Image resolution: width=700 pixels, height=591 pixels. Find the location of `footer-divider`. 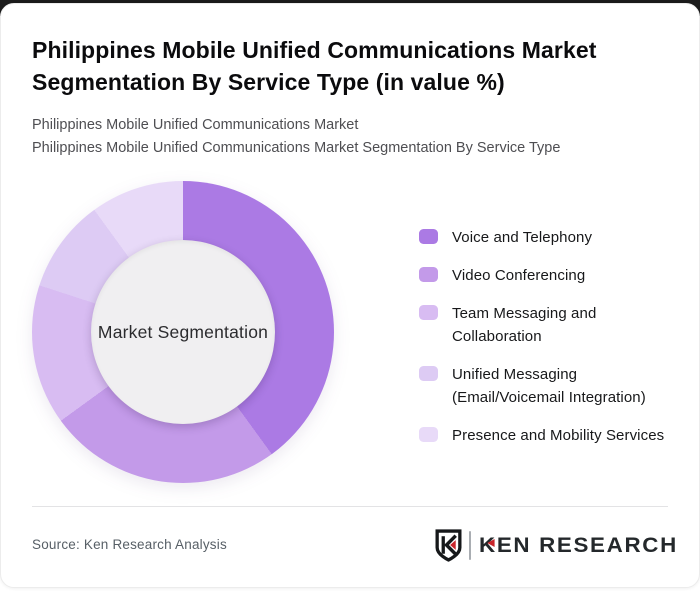

footer-divider is located at coordinates (350, 506).